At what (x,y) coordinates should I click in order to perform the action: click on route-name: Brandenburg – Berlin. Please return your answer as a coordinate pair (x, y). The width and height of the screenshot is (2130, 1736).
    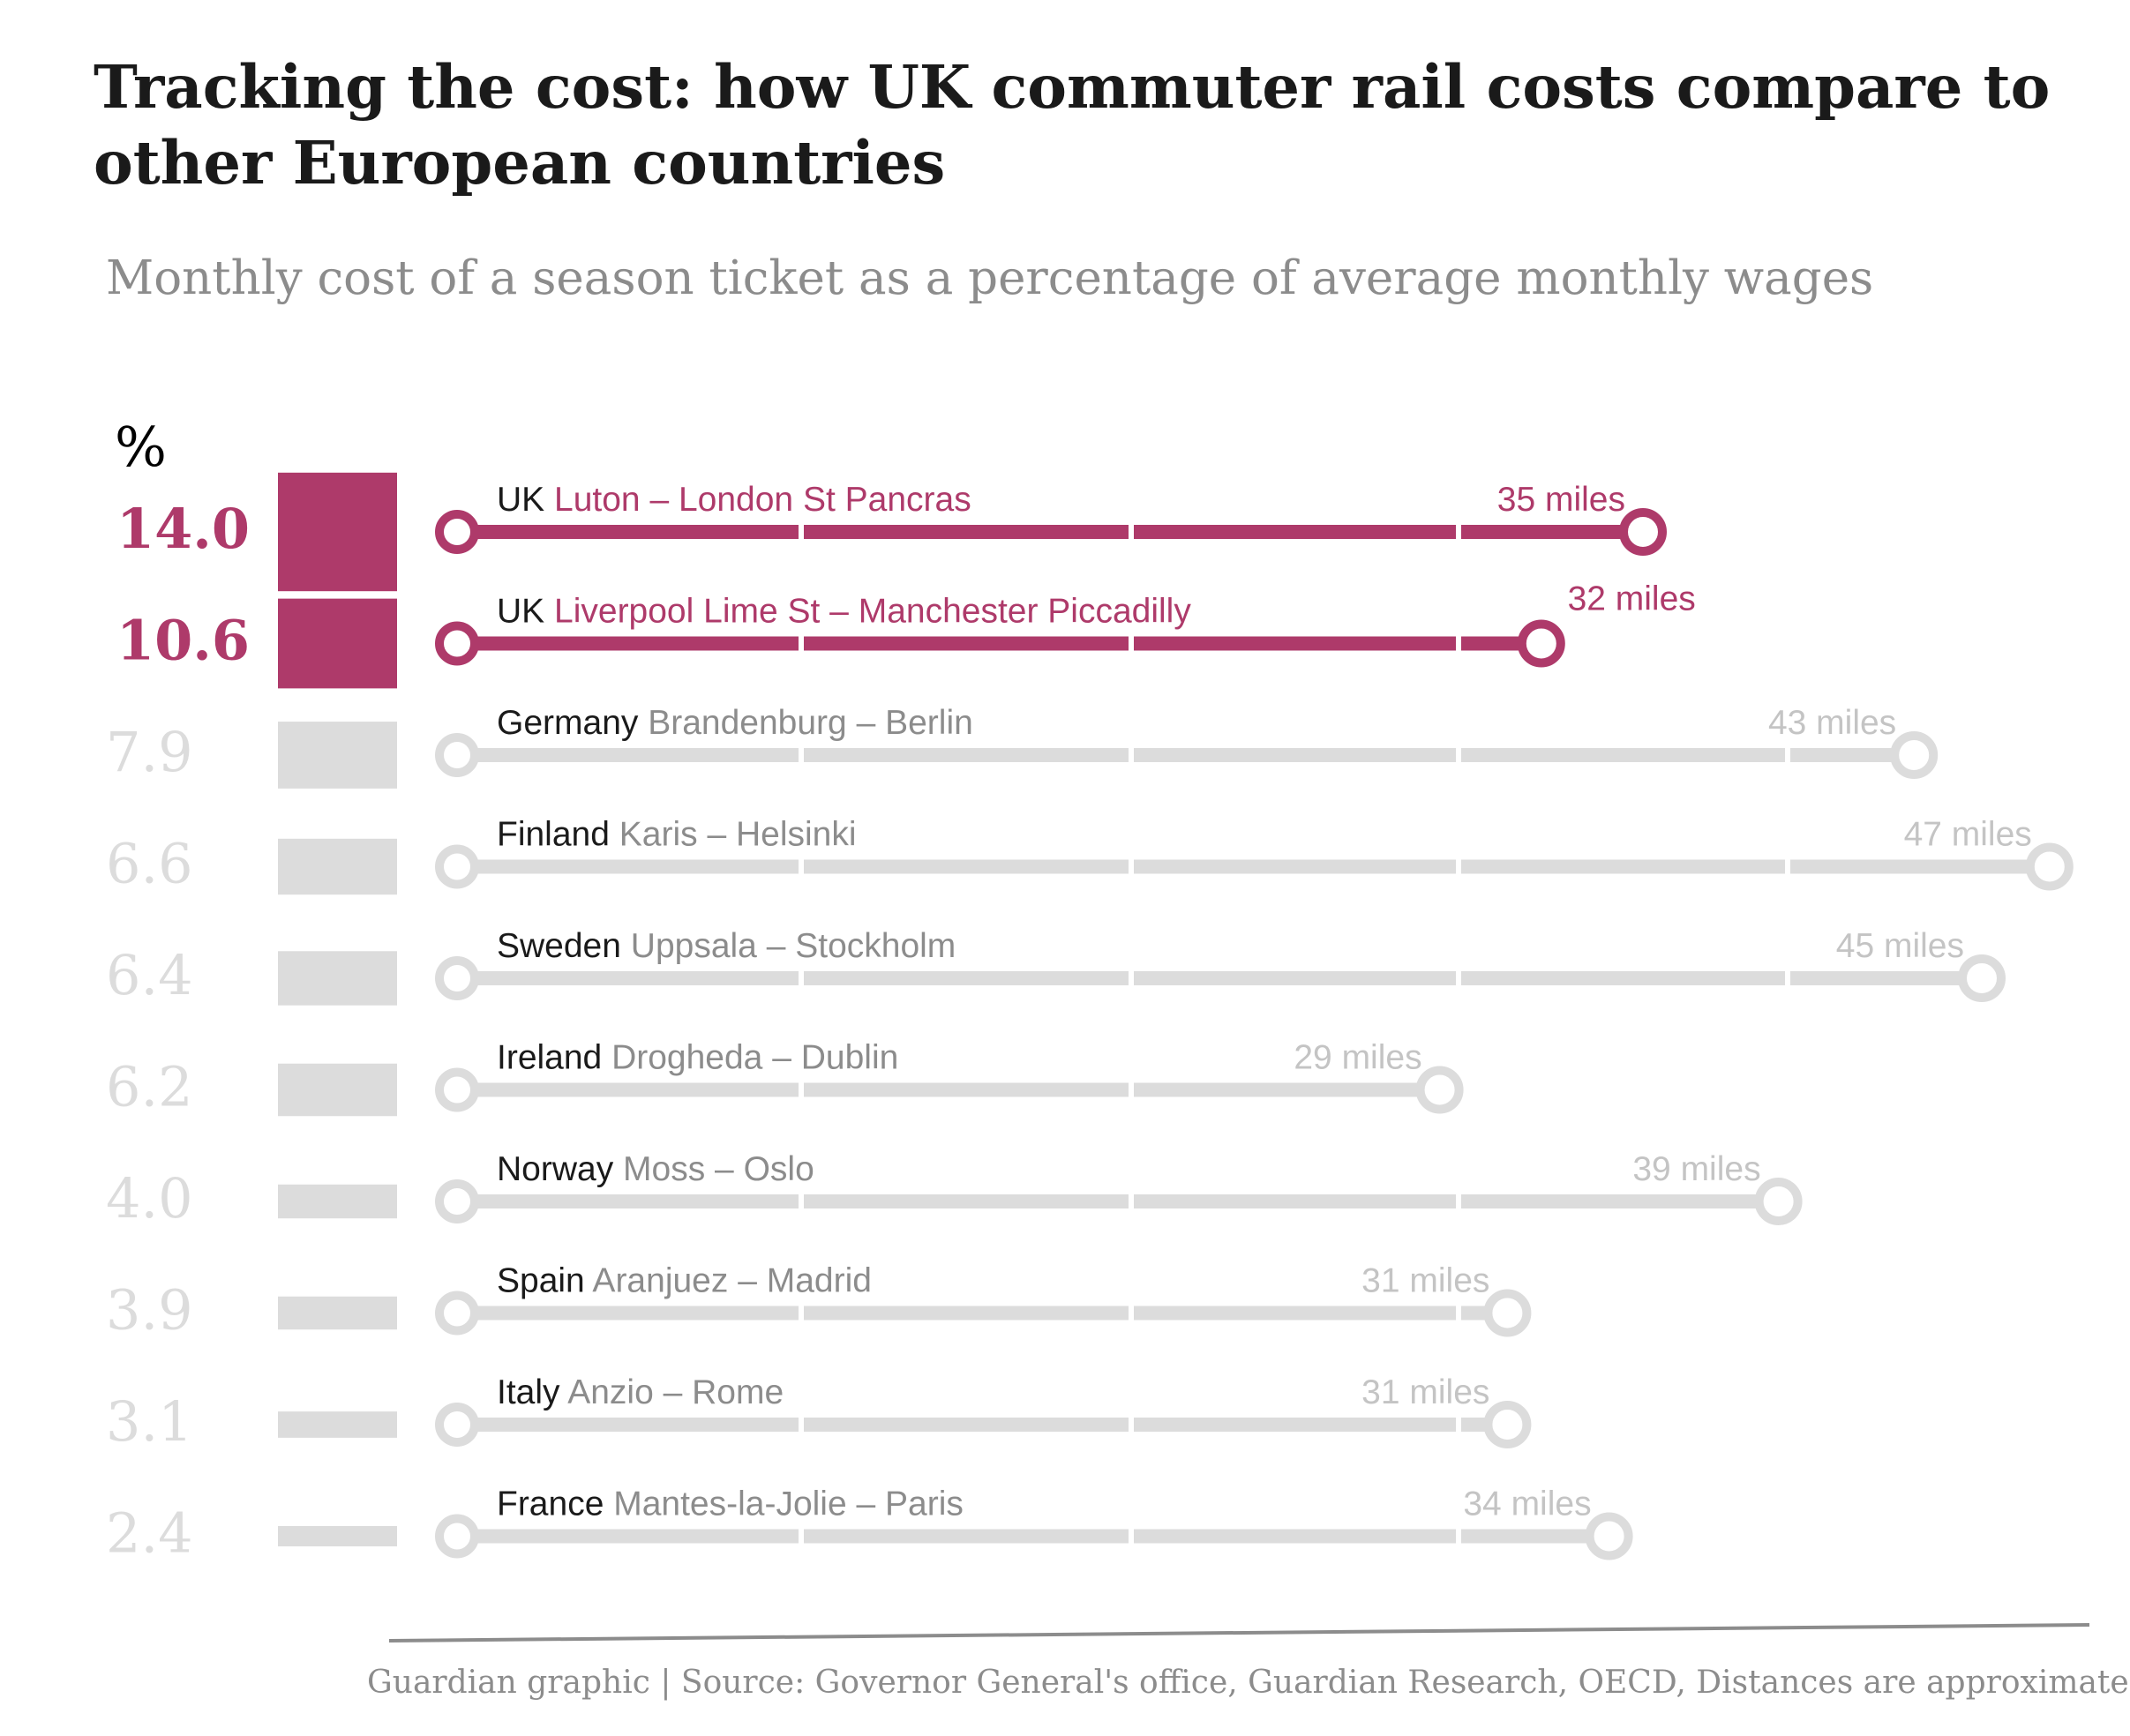
    Looking at the image, I should click on (805, 723).